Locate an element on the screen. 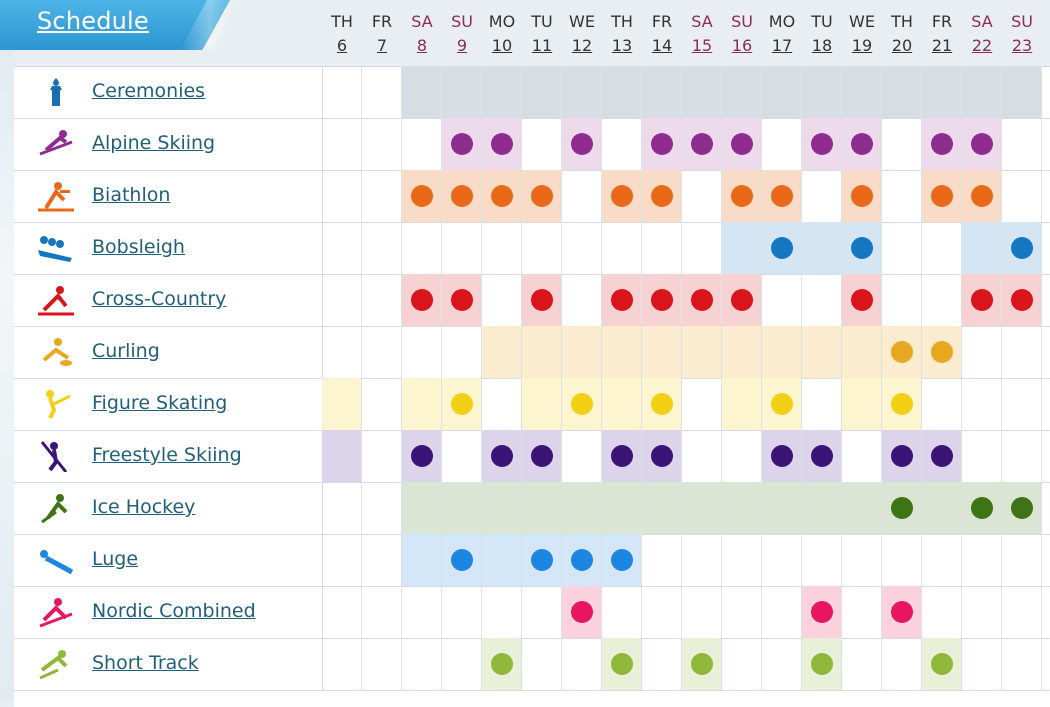 The height and width of the screenshot is (707, 1050). day-number-link: 6 is located at coordinates (342, 45).